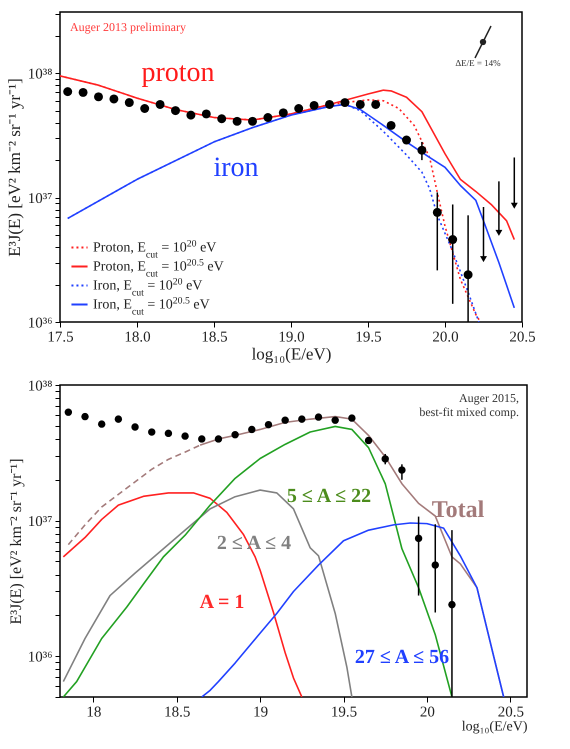 The image size is (570, 749). I want to click on x-tick-label: 20, so click(427, 712).